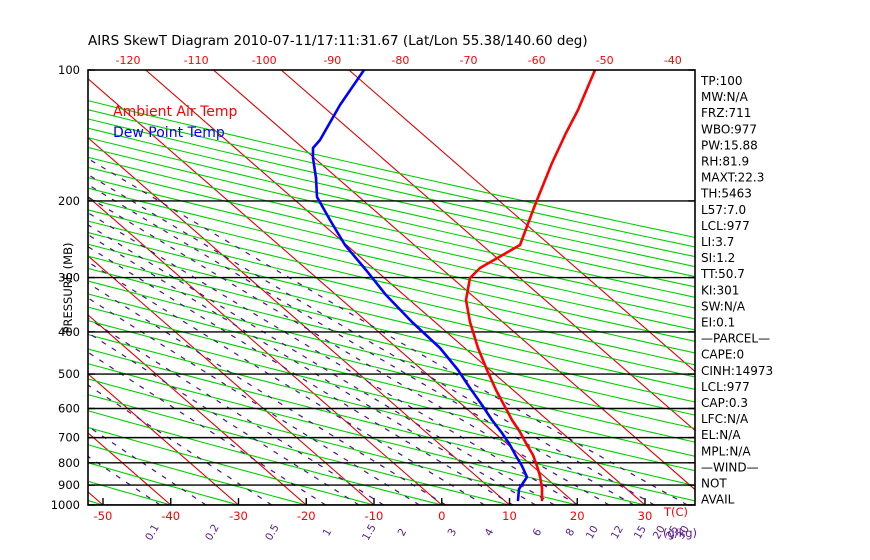 The height and width of the screenshot is (560, 870). Describe the element at coordinates (726, 194) in the screenshot. I see `index-entry: TH:5463` at that location.